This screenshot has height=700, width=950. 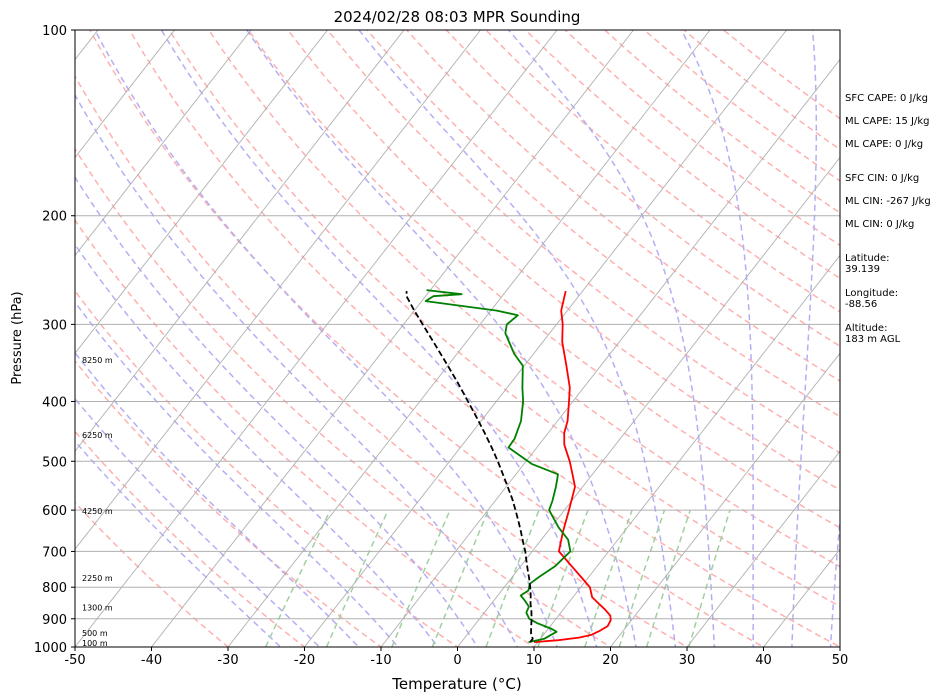 What do you see at coordinates (866, 328) in the screenshot?
I see `altitude-label: Altitude:` at bounding box center [866, 328].